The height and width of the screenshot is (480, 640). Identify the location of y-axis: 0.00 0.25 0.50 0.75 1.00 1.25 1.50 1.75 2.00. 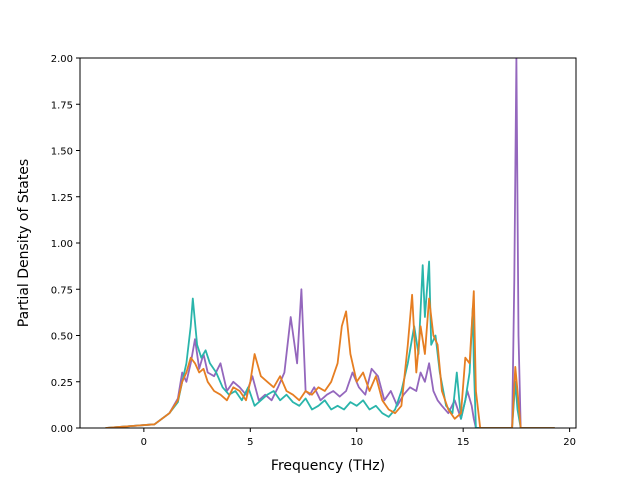
(65, 244).